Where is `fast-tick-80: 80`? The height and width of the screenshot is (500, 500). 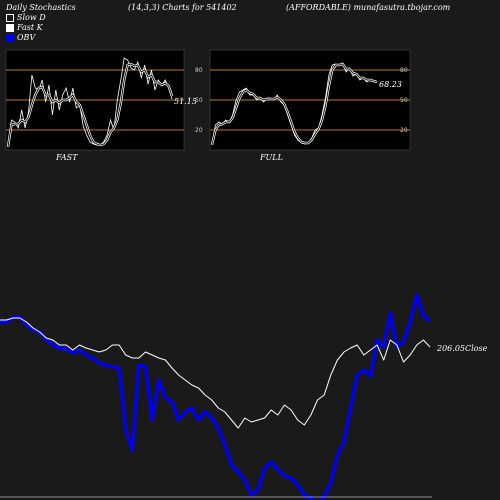 fast-tick-80: 80 is located at coordinates (199, 70).